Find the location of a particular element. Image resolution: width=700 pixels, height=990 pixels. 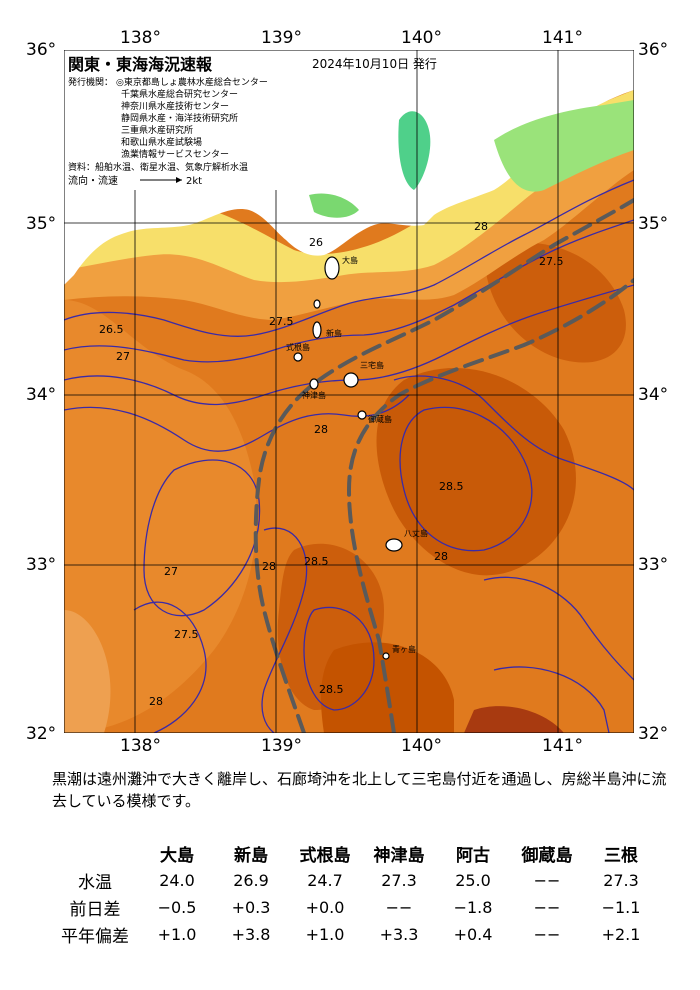

col-header-mine: 三根 is located at coordinates (621, 856).